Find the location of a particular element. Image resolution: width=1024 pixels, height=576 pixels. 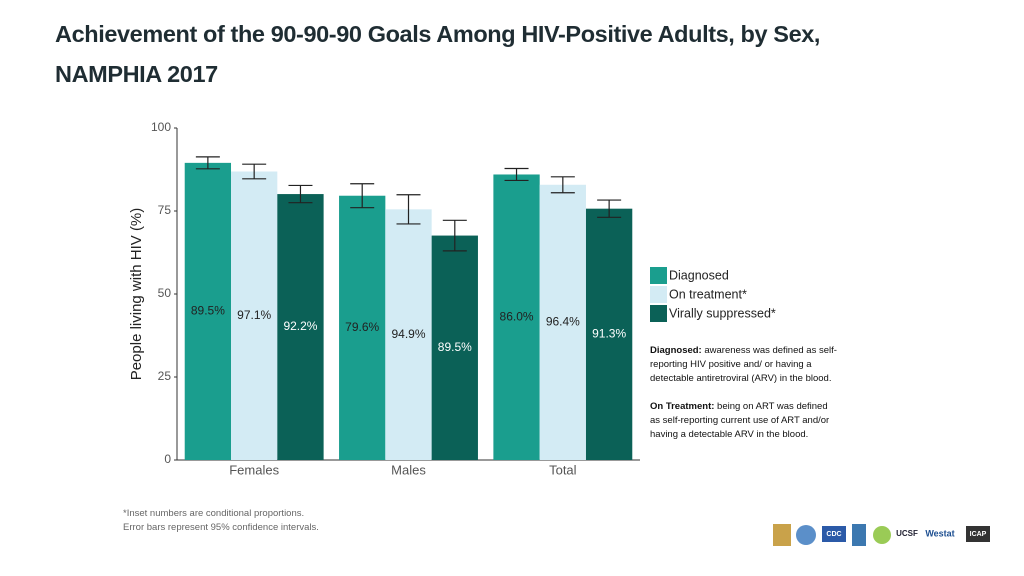

inset-label: 97.1% is located at coordinates (254, 315).